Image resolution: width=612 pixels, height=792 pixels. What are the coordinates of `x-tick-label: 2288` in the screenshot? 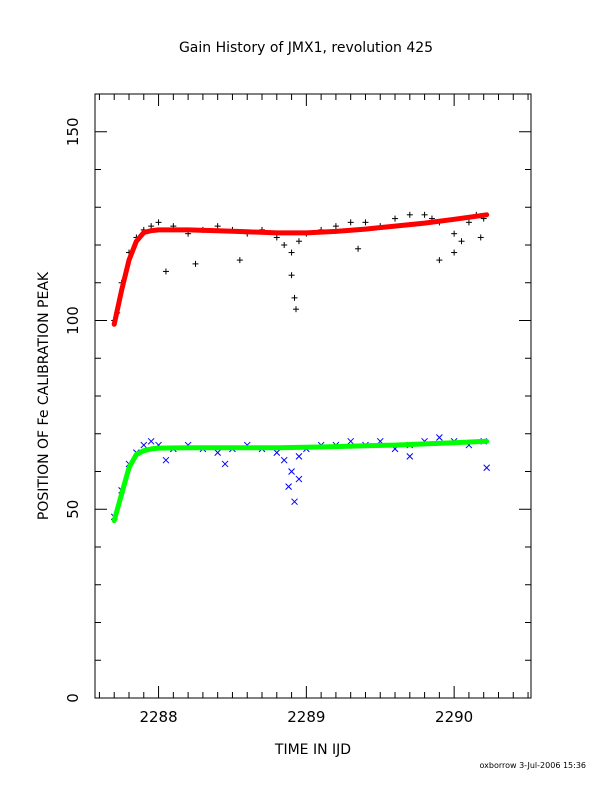 It's located at (158, 717).